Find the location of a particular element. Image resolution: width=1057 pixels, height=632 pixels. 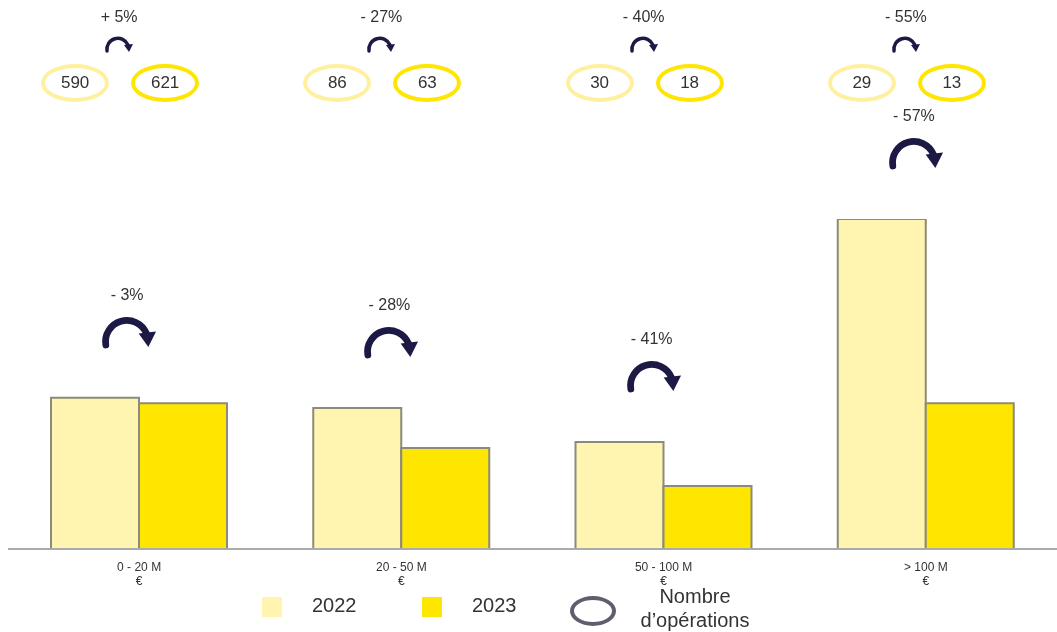

x-tick-label: > 100 M € is located at coordinates (926, 574).